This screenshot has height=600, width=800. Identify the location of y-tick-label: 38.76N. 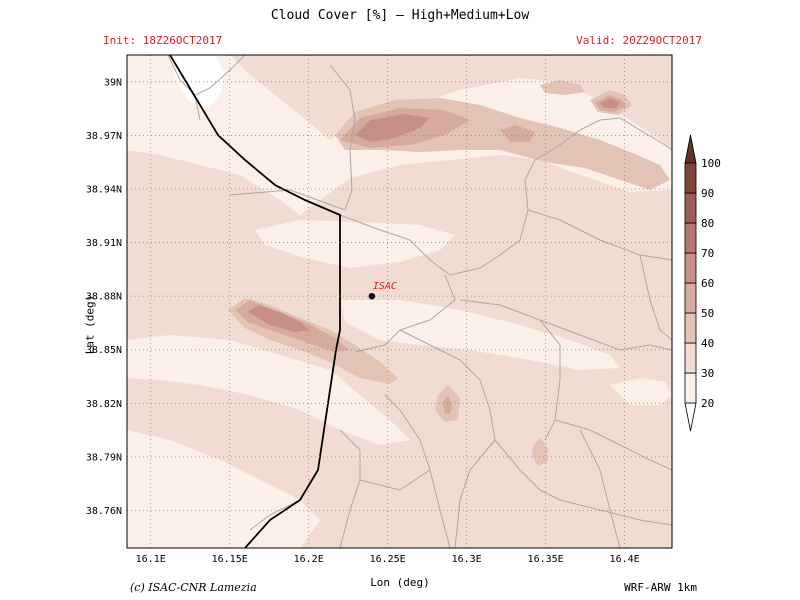
(104, 511).